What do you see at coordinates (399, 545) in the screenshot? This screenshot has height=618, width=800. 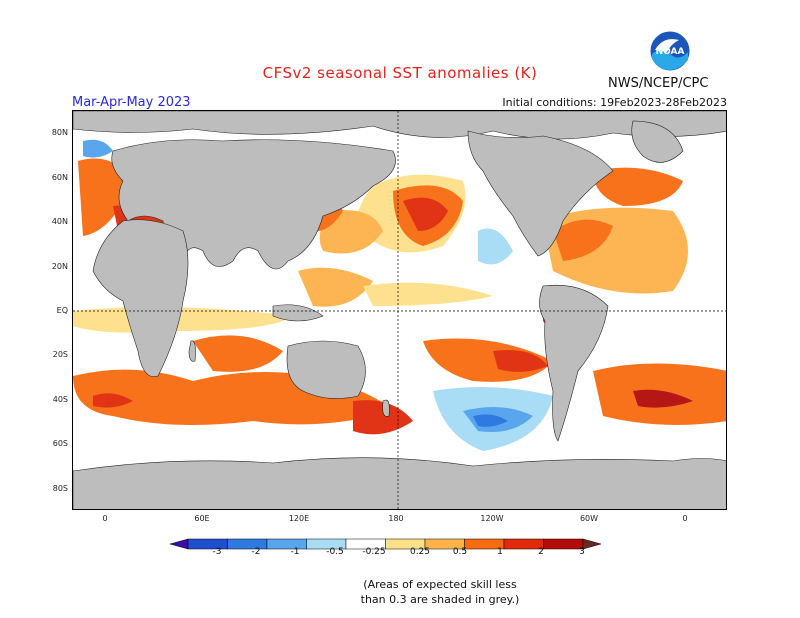 I see `colorbar` at bounding box center [399, 545].